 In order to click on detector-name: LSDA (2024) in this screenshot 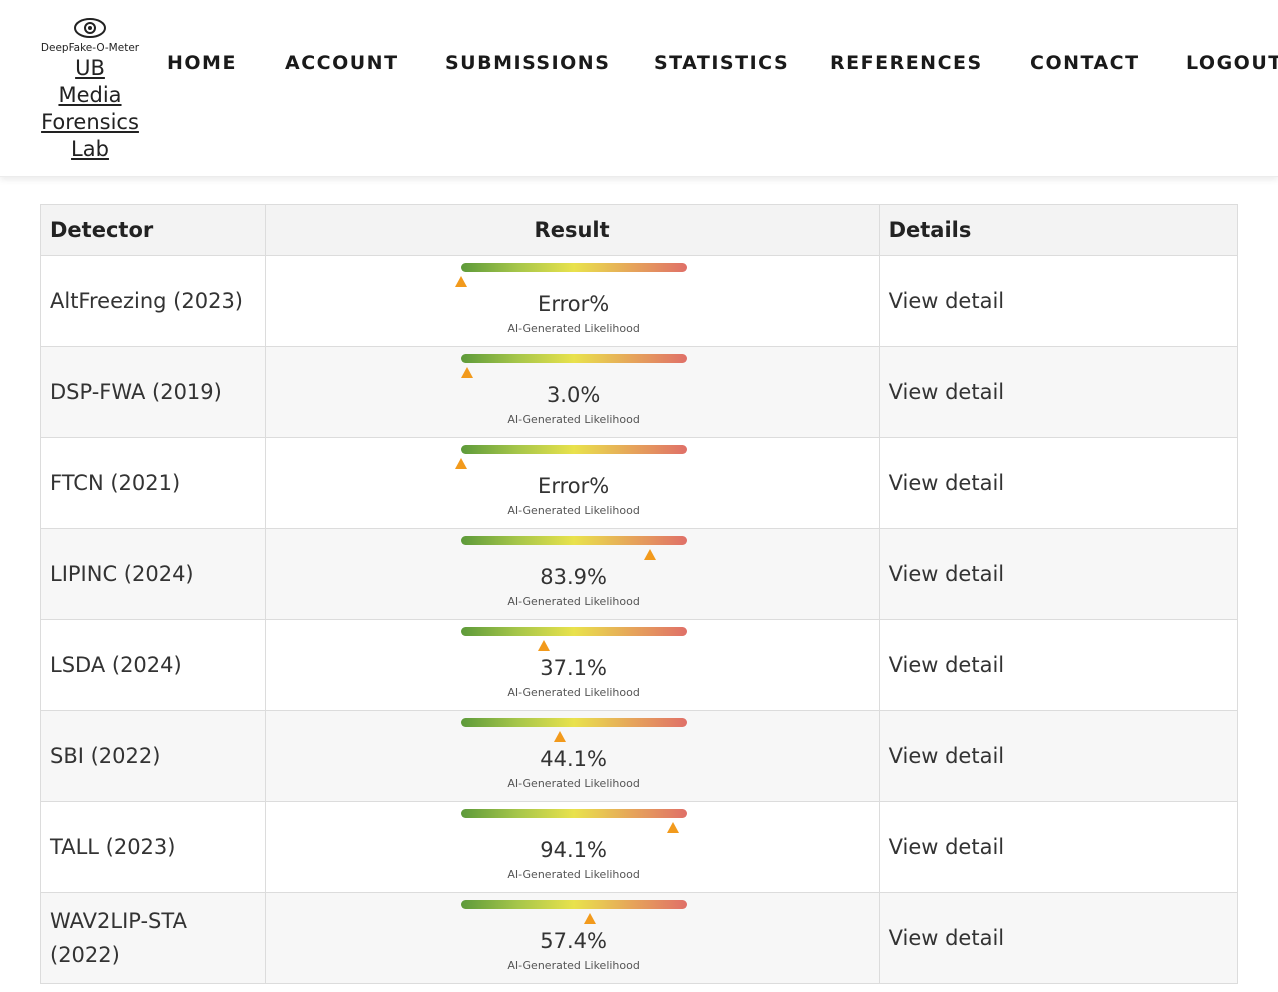, I will do `click(116, 665)`.